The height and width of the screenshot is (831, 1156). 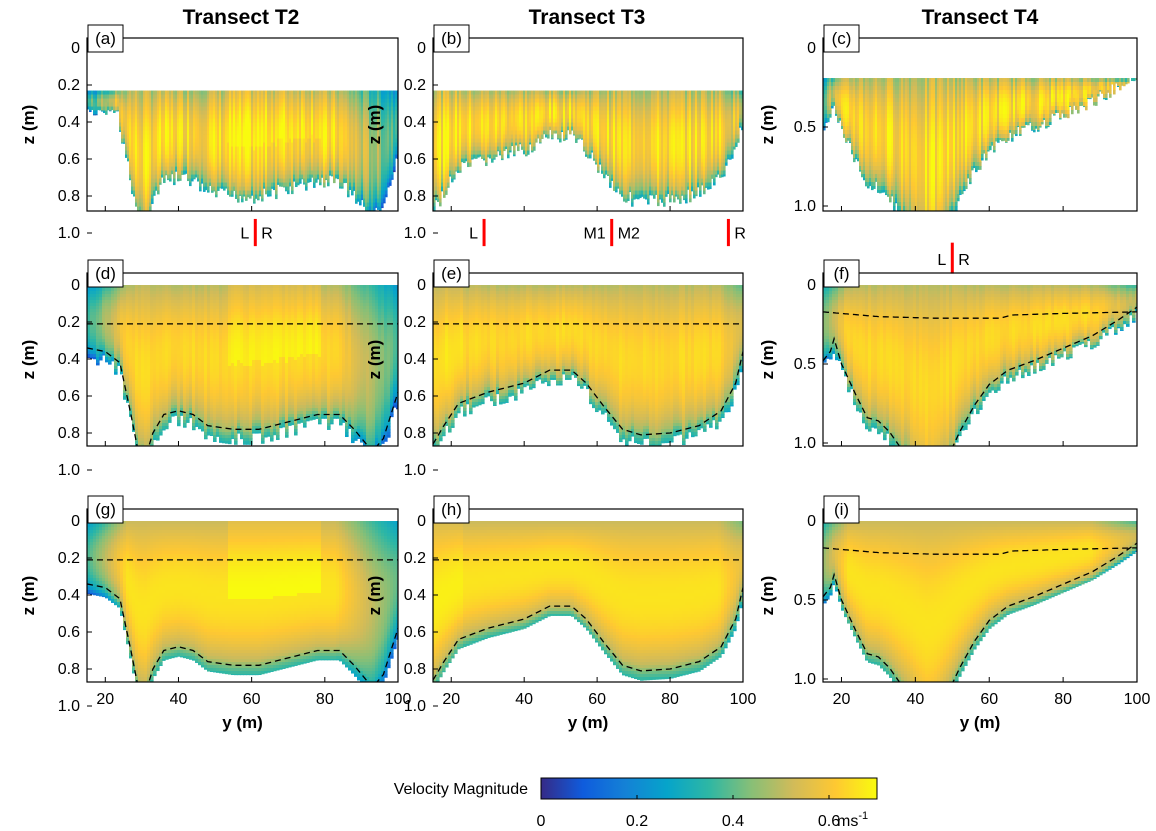 I want to click on y-tick-label: 0.2, so click(x=69, y=85).